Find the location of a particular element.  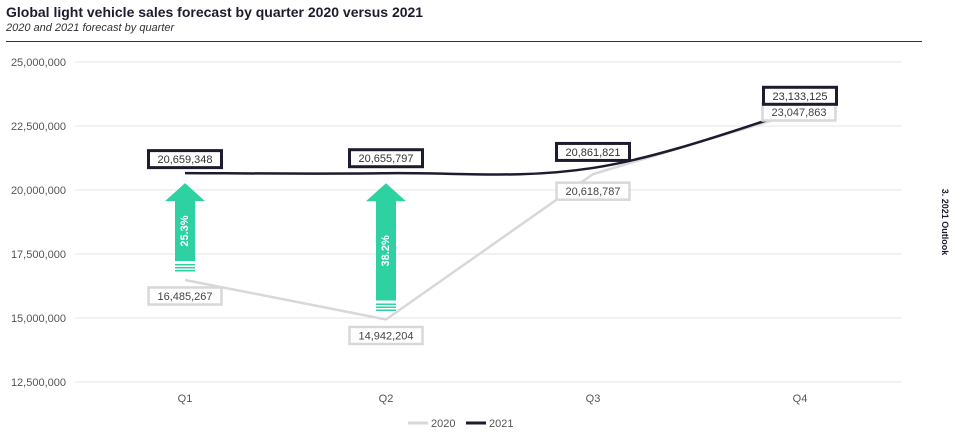

data-label-2021: 23,133,125 is located at coordinates (800, 95).